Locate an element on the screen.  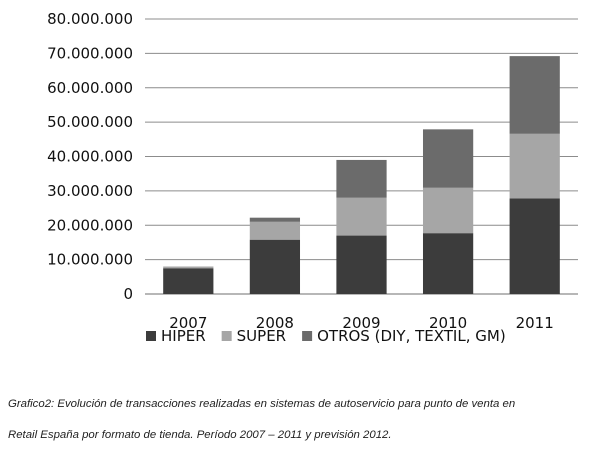
y-tick-label: 20.000.000 is located at coordinates (90, 225).